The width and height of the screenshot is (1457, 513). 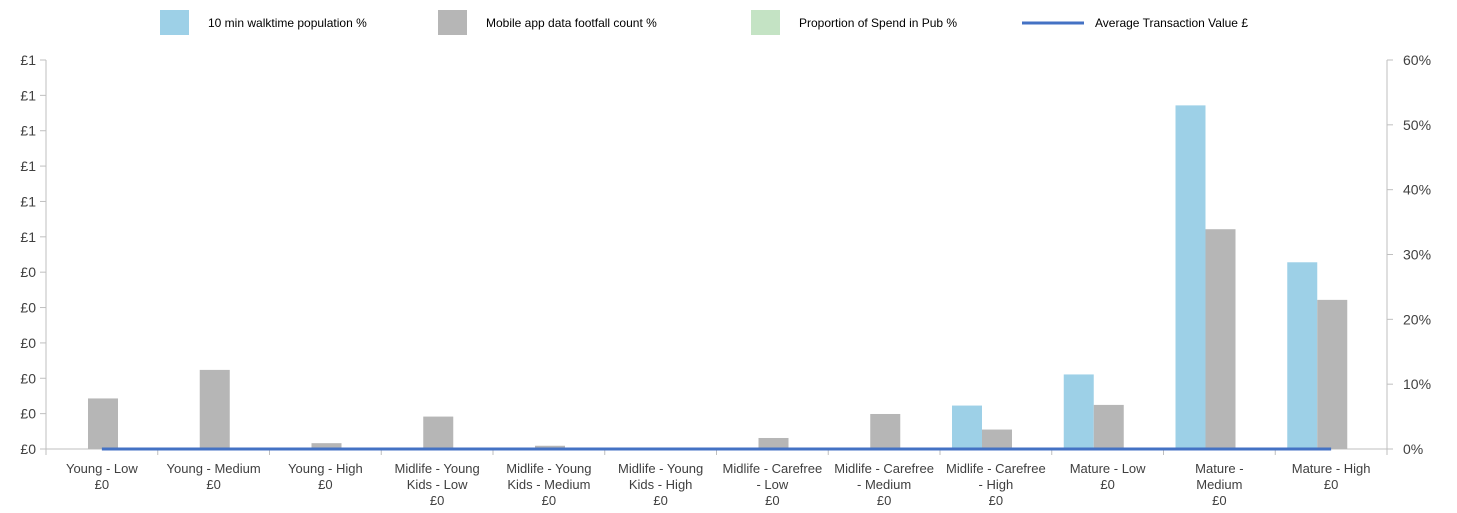 I want to click on category-label: Midlife - Young Kids - High £0, so click(x=660, y=484).